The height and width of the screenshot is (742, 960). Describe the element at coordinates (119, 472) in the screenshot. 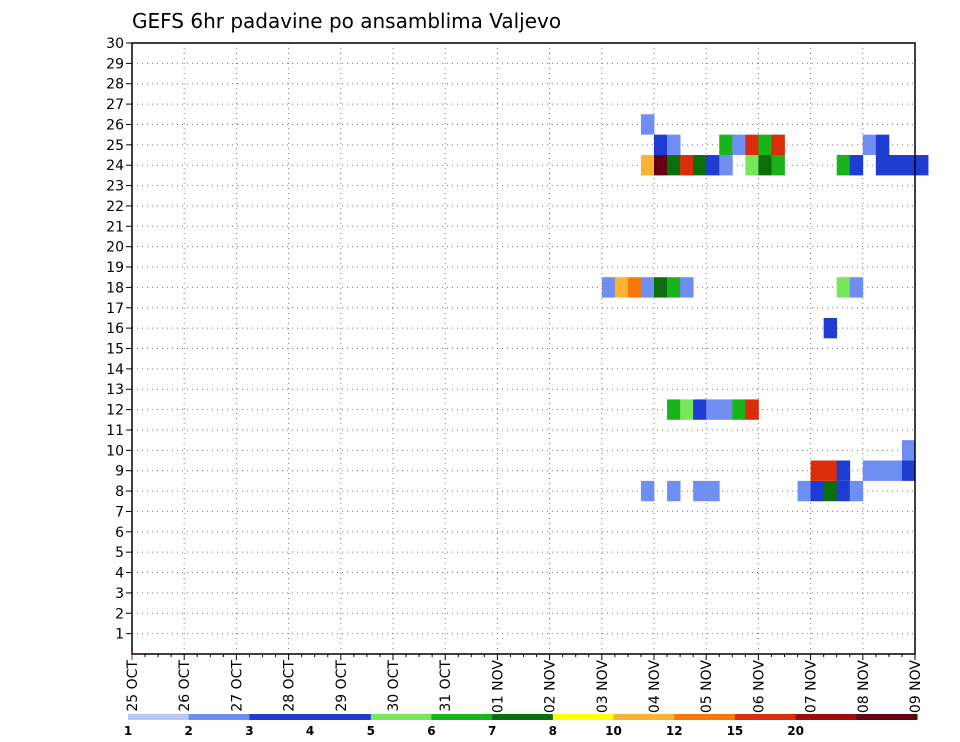

I see `y-tick-label: 9` at that location.